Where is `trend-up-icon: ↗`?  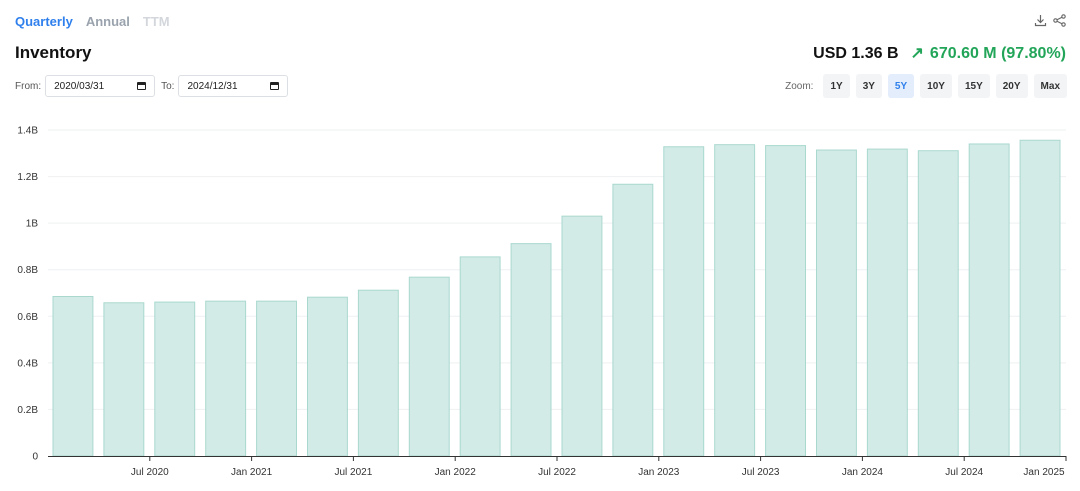
trend-up-icon: ↗ is located at coordinates (917, 53).